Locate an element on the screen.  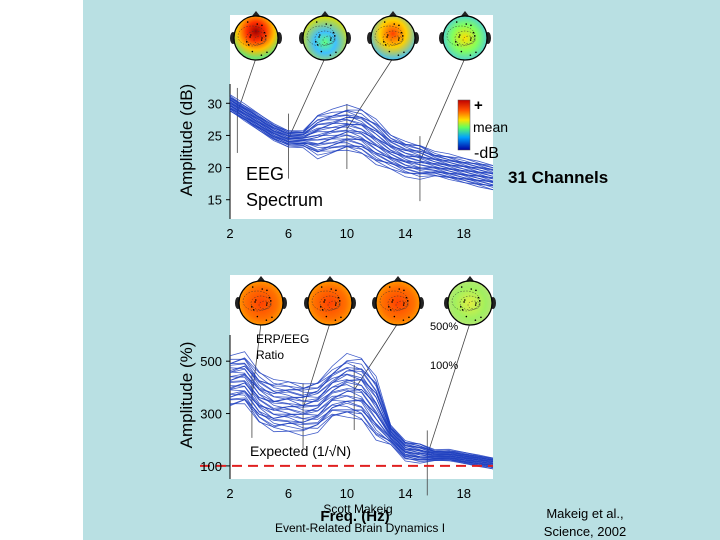
y-tick-label: 100 is located at coordinates (211, 466).